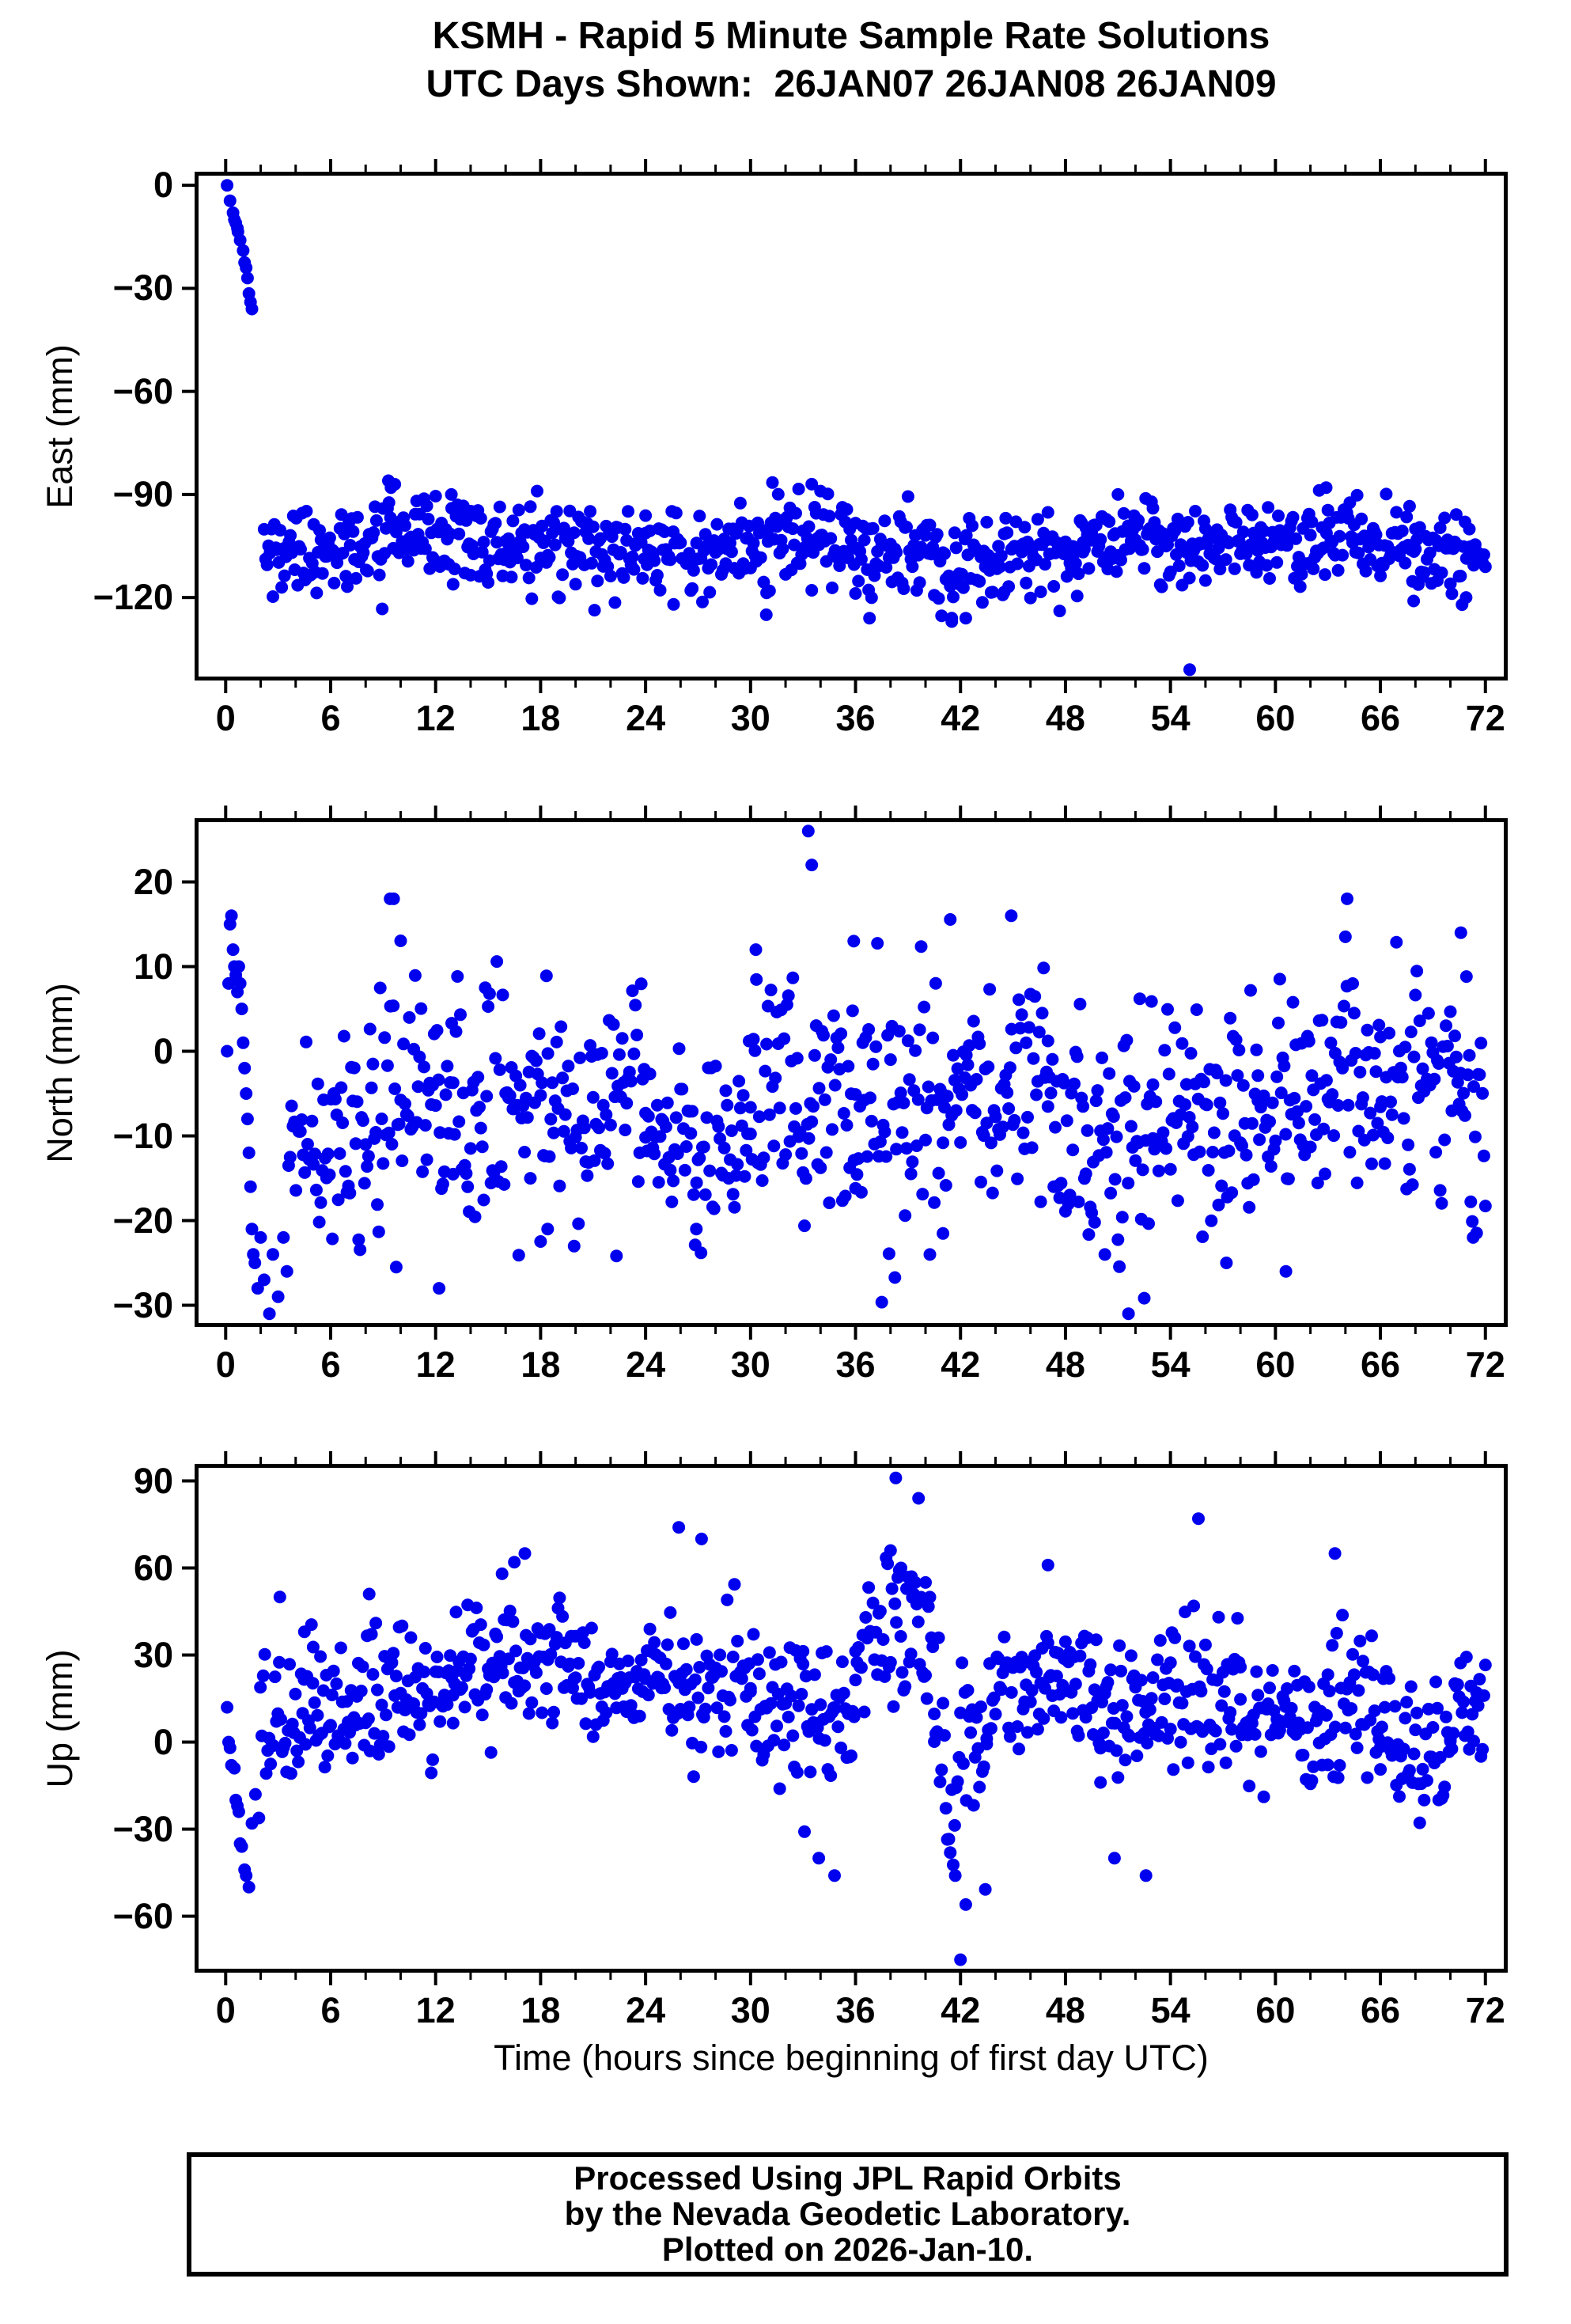  Describe the element at coordinates (541, 718) in the screenshot. I see `x-tick-label: 18` at that location.